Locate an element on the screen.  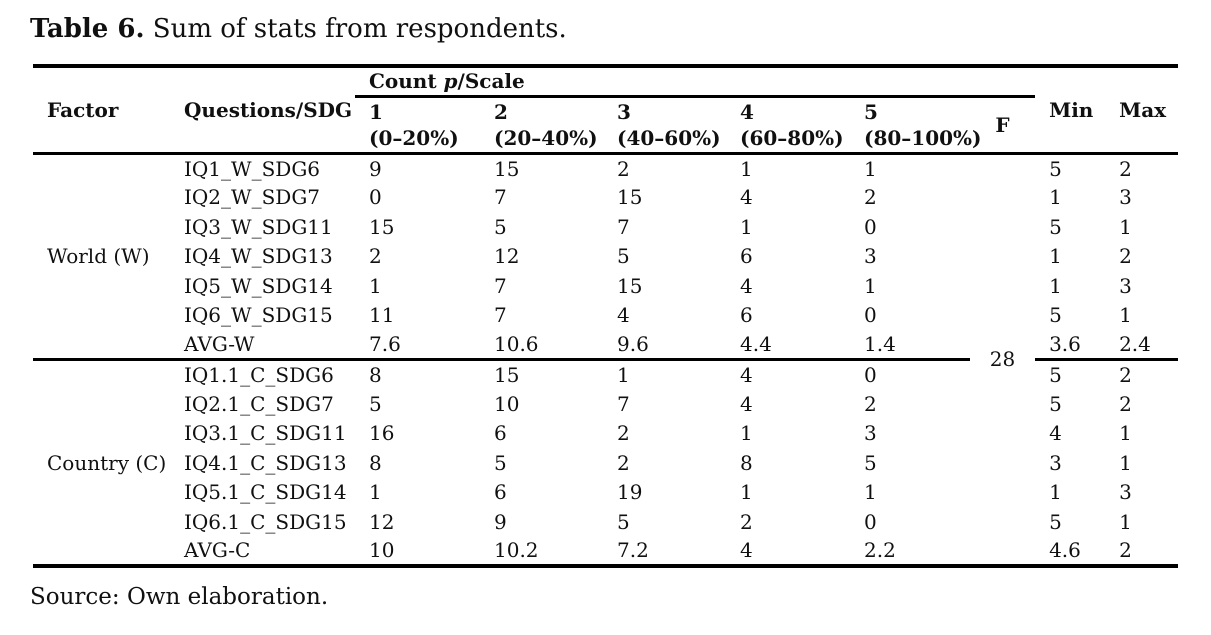
header-scale-5: 5 (80–100%) is located at coordinates (916, 125).